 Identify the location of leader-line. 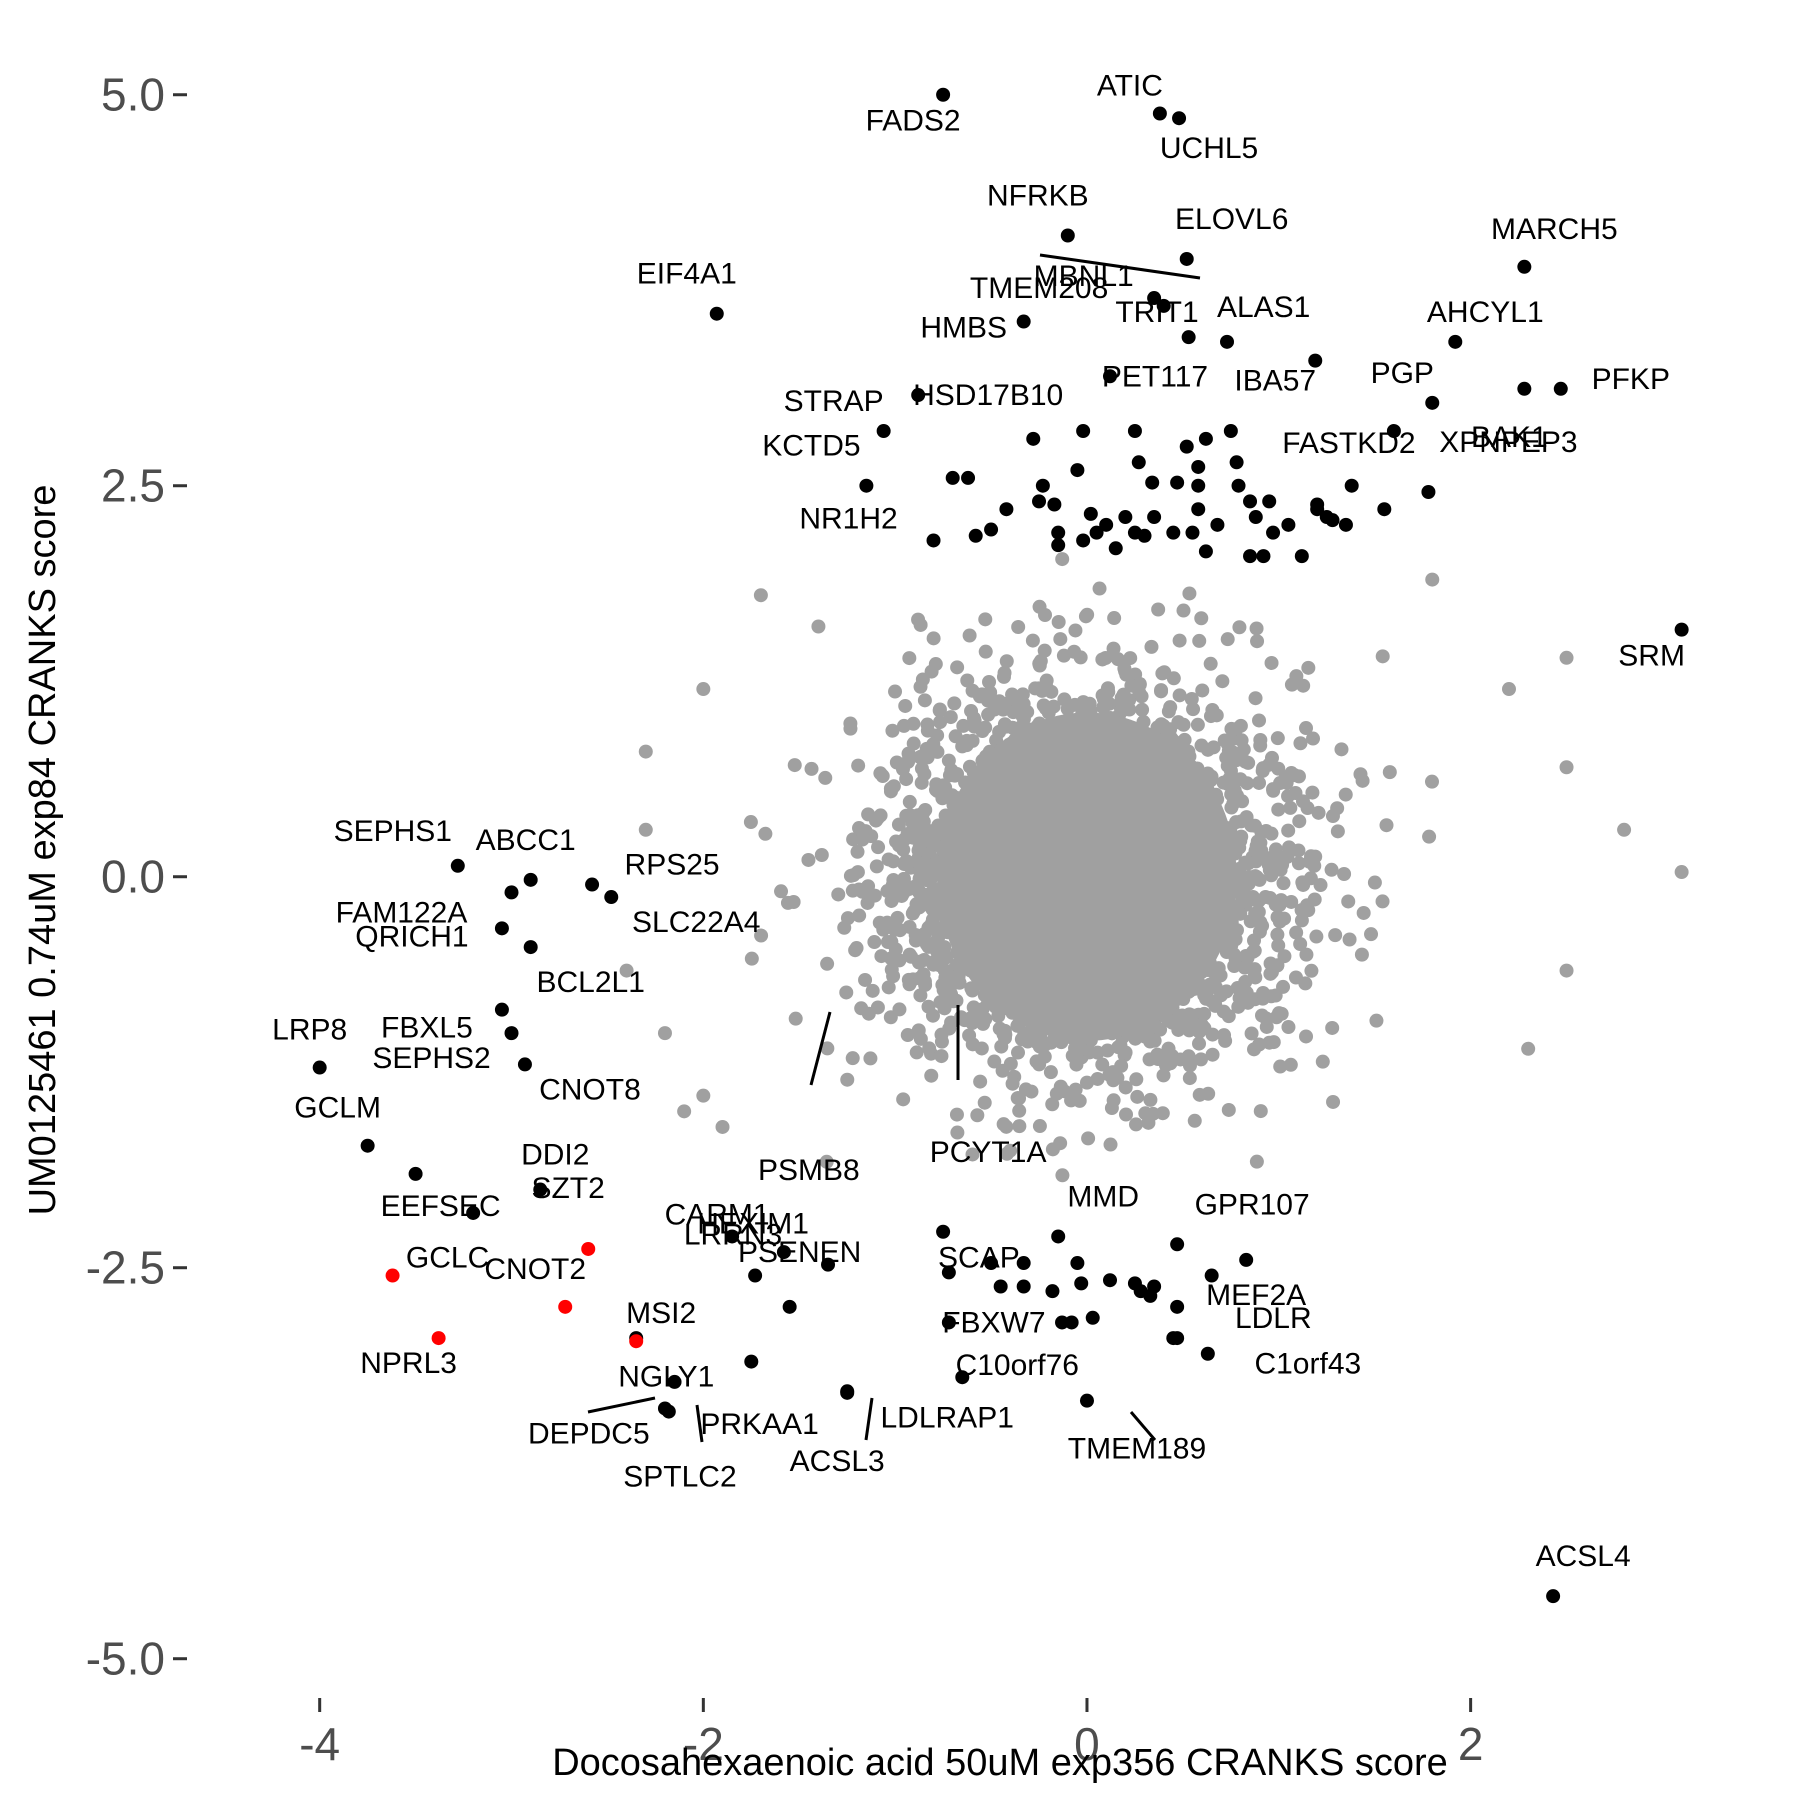
(621, 1405).